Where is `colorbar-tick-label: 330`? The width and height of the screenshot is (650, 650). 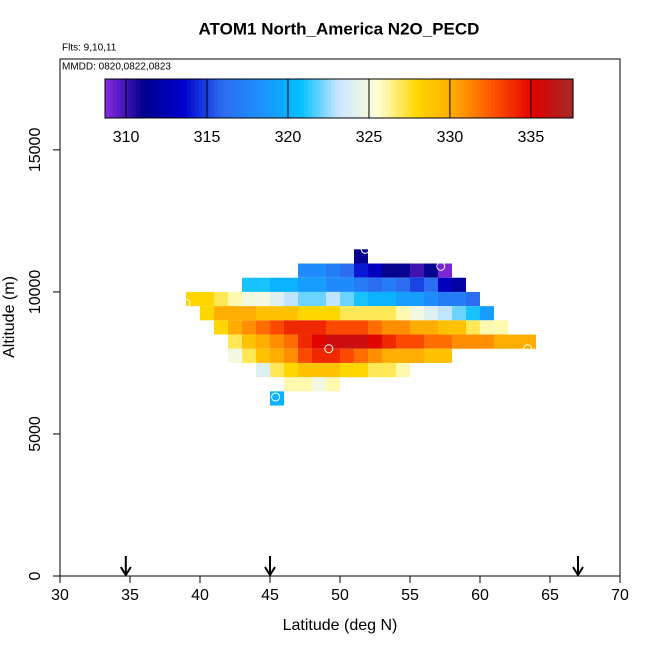 colorbar-tick-label: 330 is located at coordinates (450, 137).